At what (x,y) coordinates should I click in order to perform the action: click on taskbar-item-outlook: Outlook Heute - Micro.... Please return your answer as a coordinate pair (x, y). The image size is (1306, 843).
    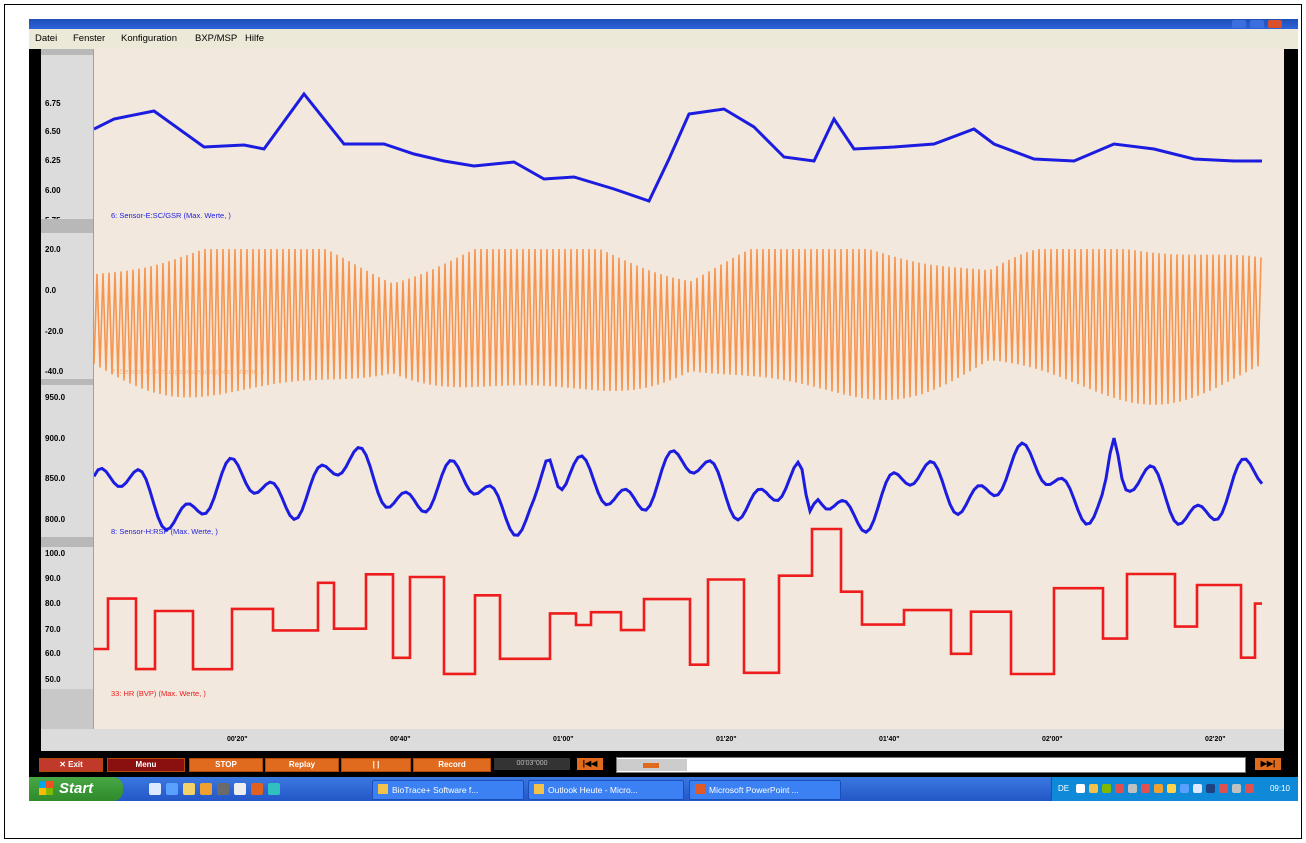
    Looking at the image, I should click on (606, 790).